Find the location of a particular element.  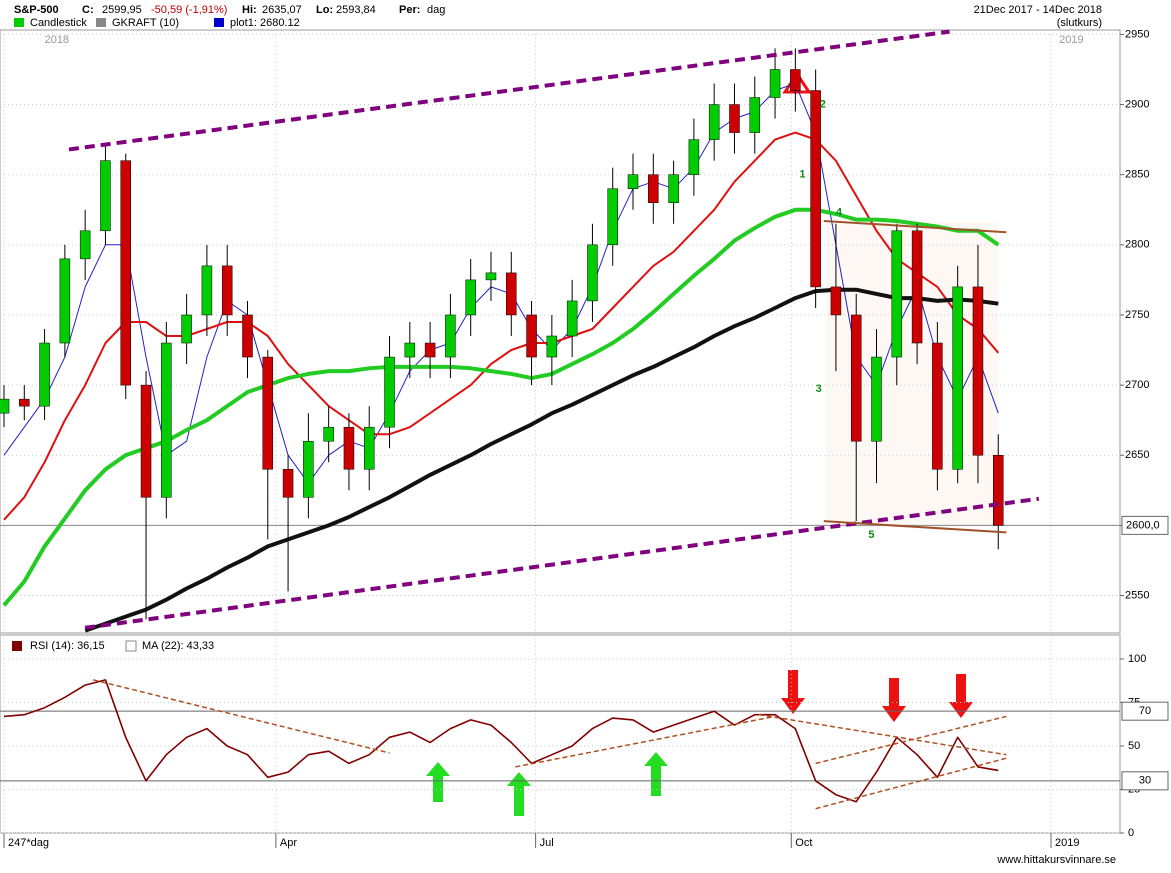

y-tick-label: 2650 is located at coordinates (1137, 455).